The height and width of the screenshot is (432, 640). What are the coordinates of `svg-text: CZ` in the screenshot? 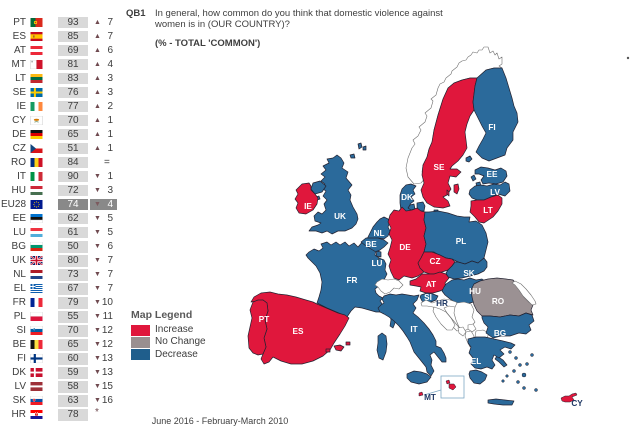 It's located at (435, 261).